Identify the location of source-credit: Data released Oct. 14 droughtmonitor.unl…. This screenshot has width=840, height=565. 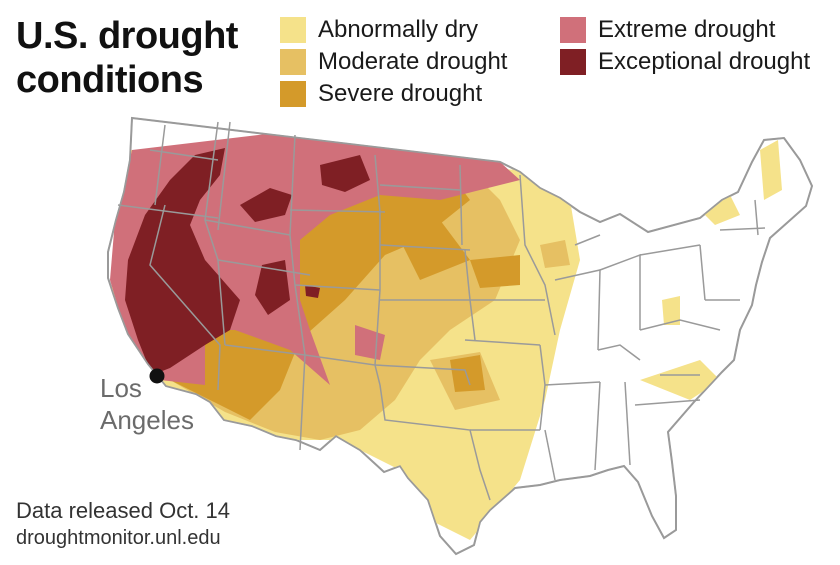
(123, 524).